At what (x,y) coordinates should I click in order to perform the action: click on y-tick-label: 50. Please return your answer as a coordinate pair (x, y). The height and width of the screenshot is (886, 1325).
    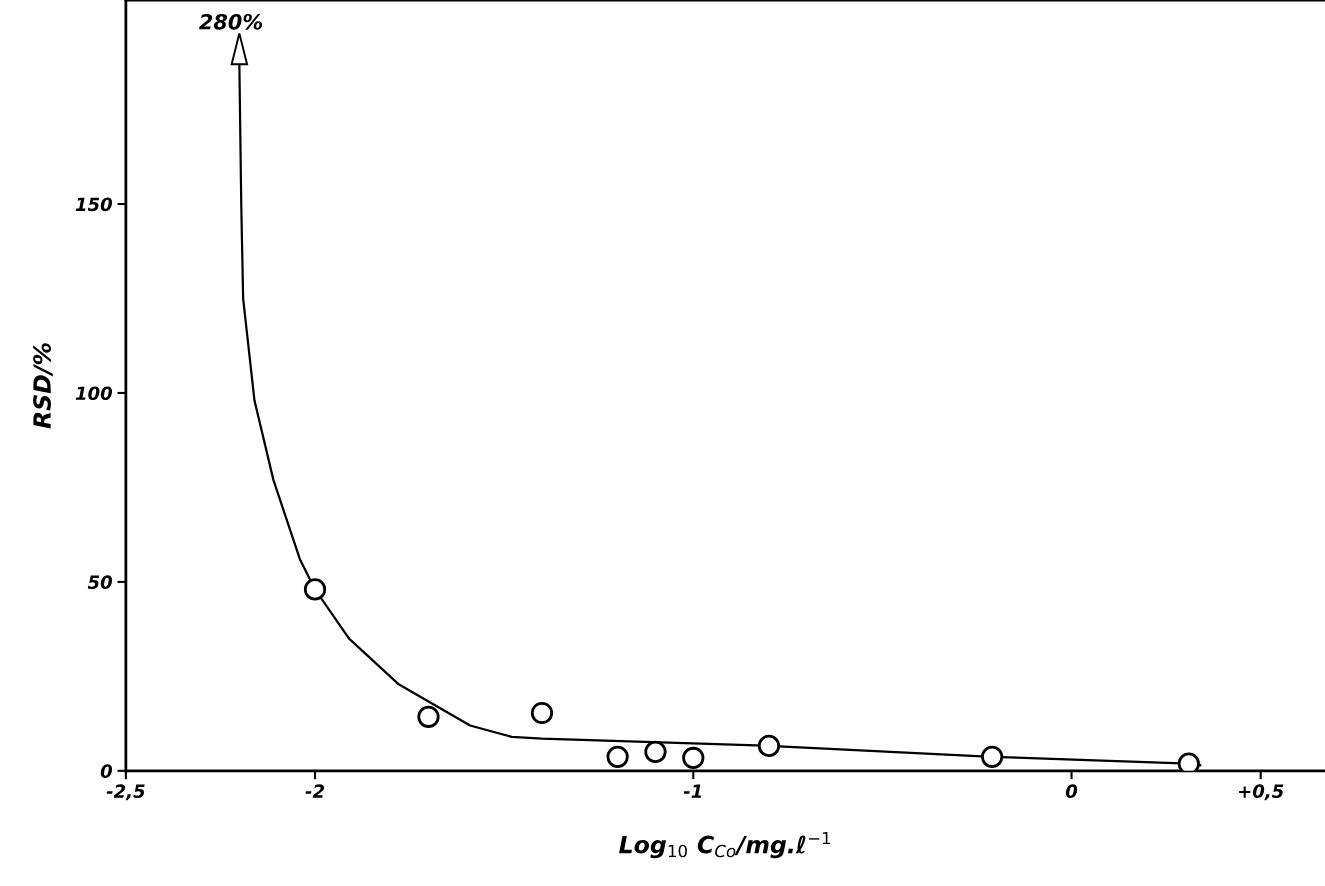
    Looking at the image, I should click on (100, 582).